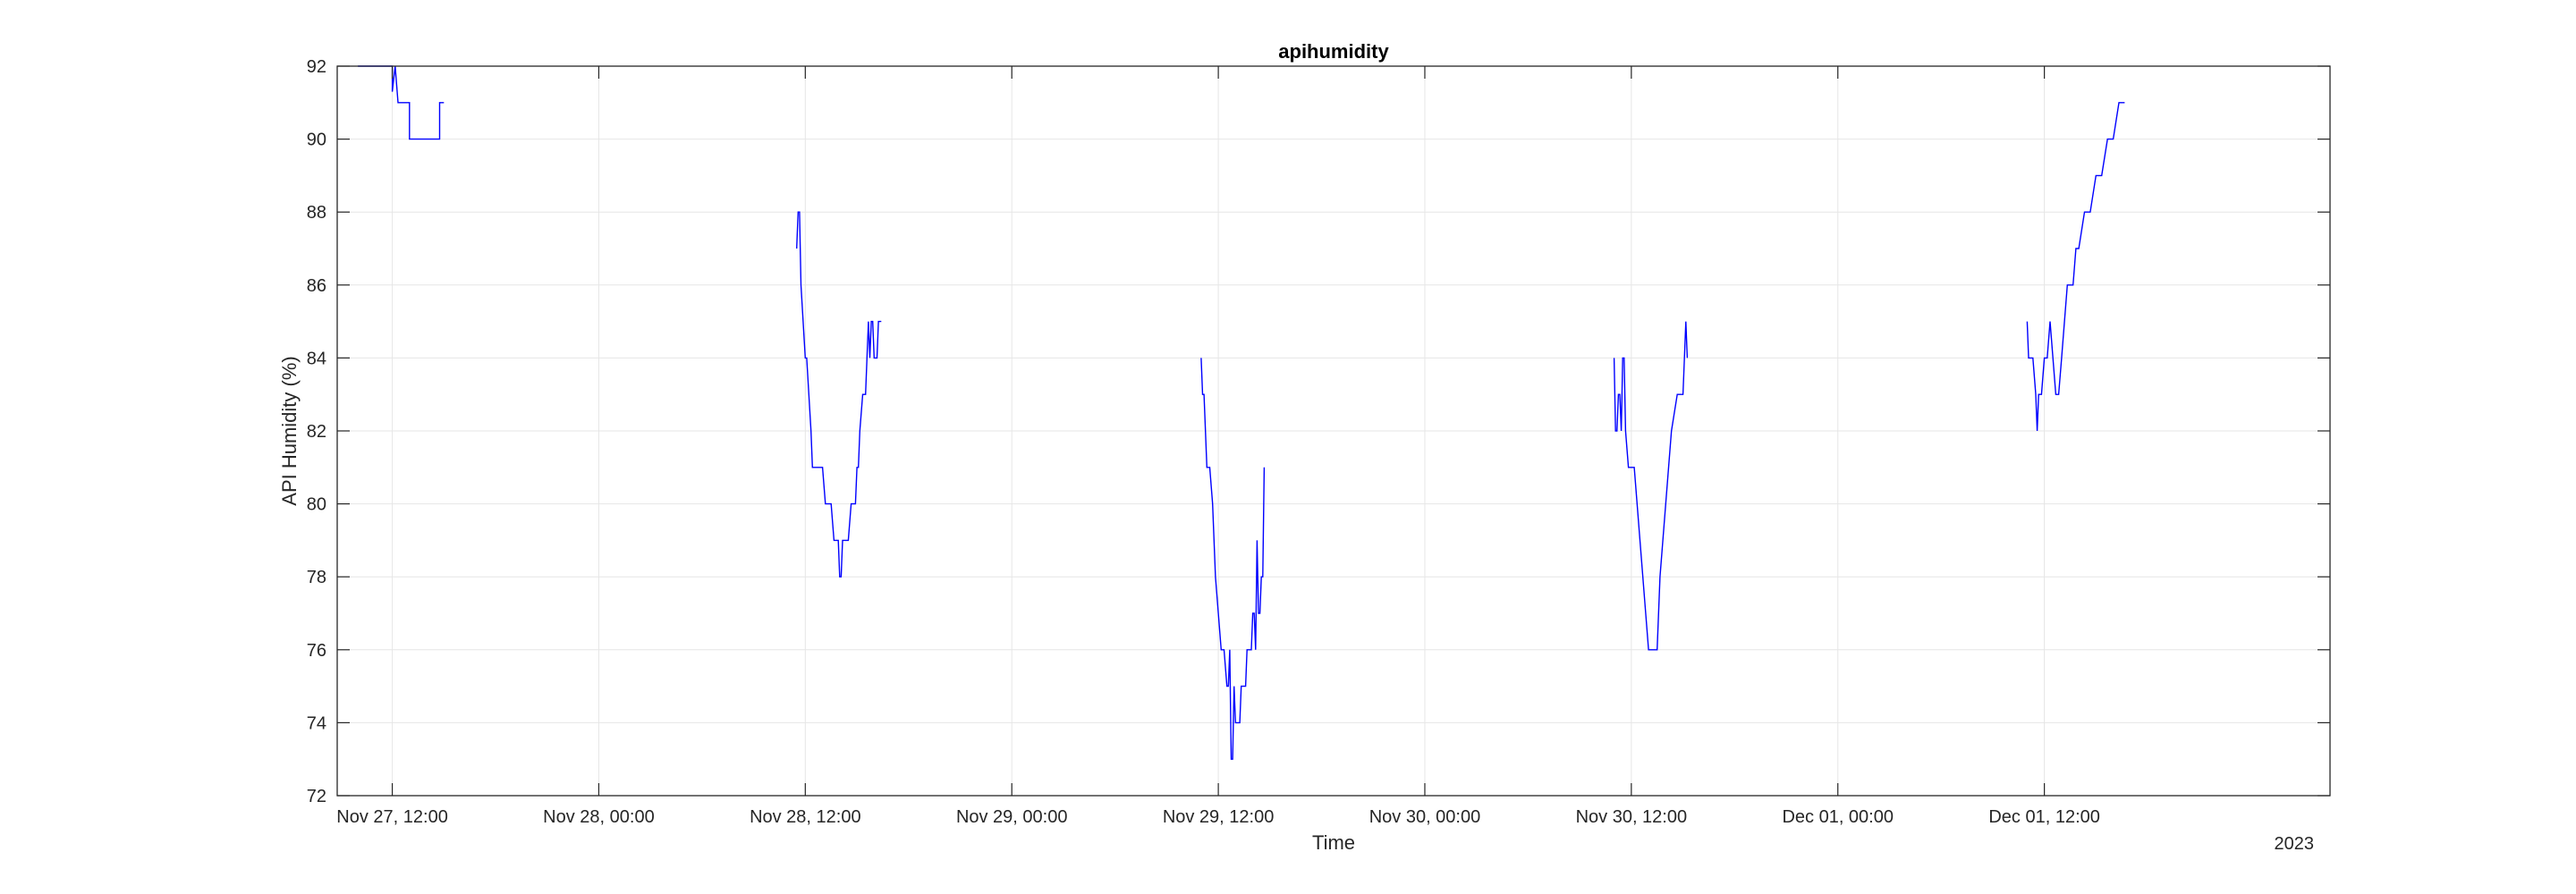 This screenshot has width=2576, height=894. What do you see at coordinates (316, 505) in the screenshot?
I see `y-tick-label: 80` at bounding box center [316, 505].